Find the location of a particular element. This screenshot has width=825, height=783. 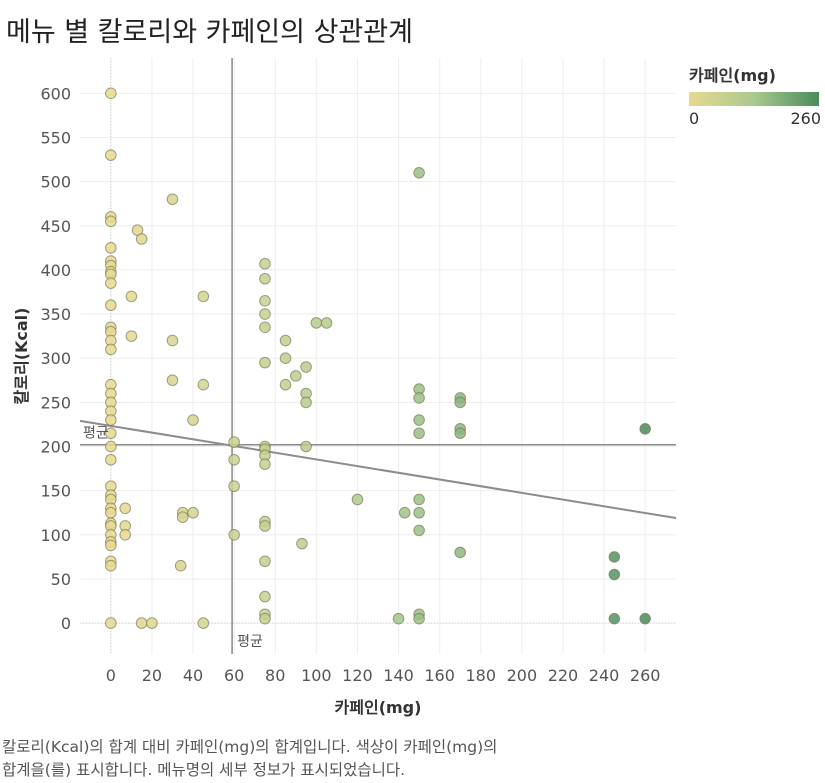

y-tick-label: 250 is located at coordinates (55, 402).